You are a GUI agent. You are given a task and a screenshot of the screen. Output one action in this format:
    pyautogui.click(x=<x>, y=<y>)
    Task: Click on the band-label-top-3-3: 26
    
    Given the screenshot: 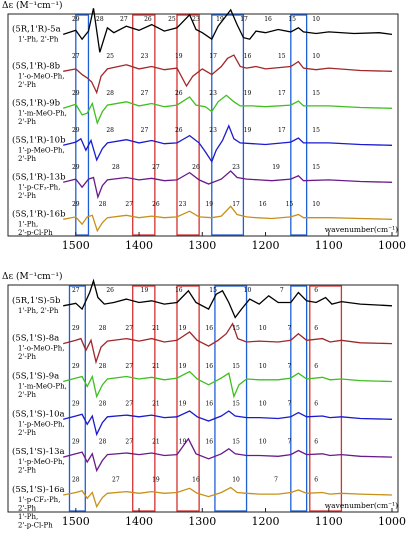 What is the action you would take?
    pyautogui.click(x=179, y=130)
    